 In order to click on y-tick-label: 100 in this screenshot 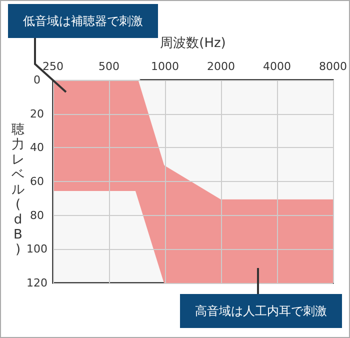, I will do `click(37, 249)`.